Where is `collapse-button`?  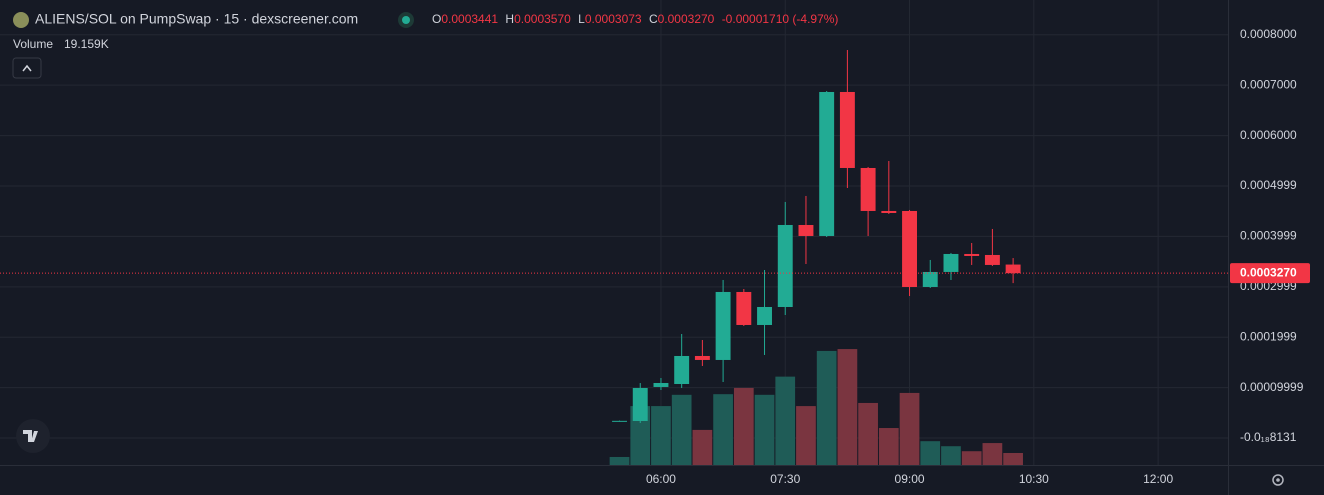 collapse-button is located at coordinates (27, 68).